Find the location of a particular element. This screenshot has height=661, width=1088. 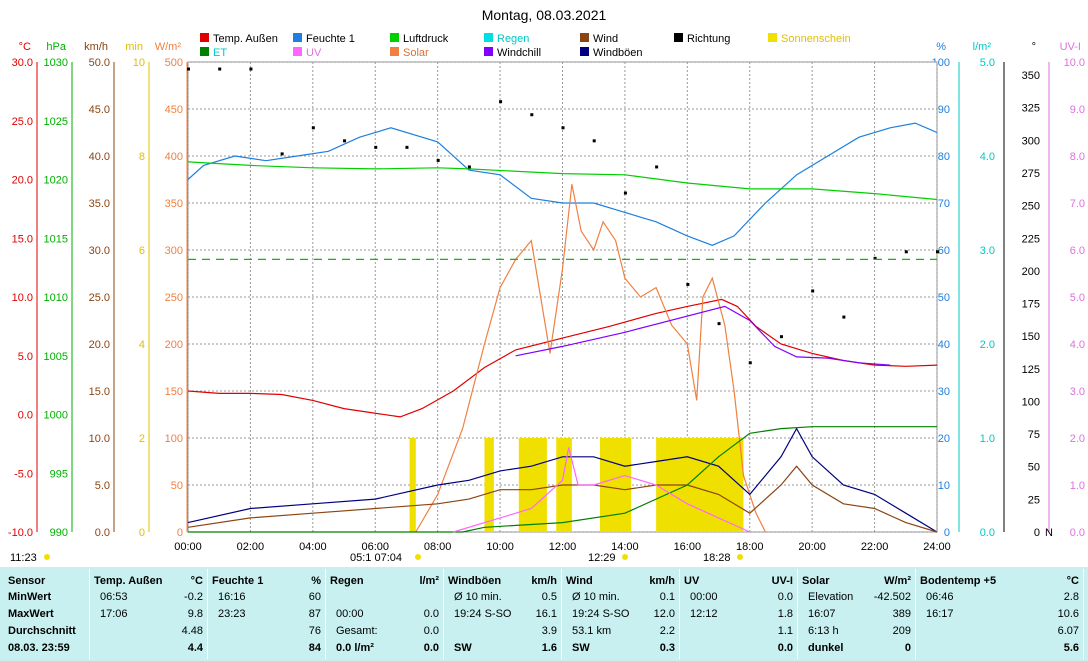

tick-label: 20 is located at coordinates (944, 439).